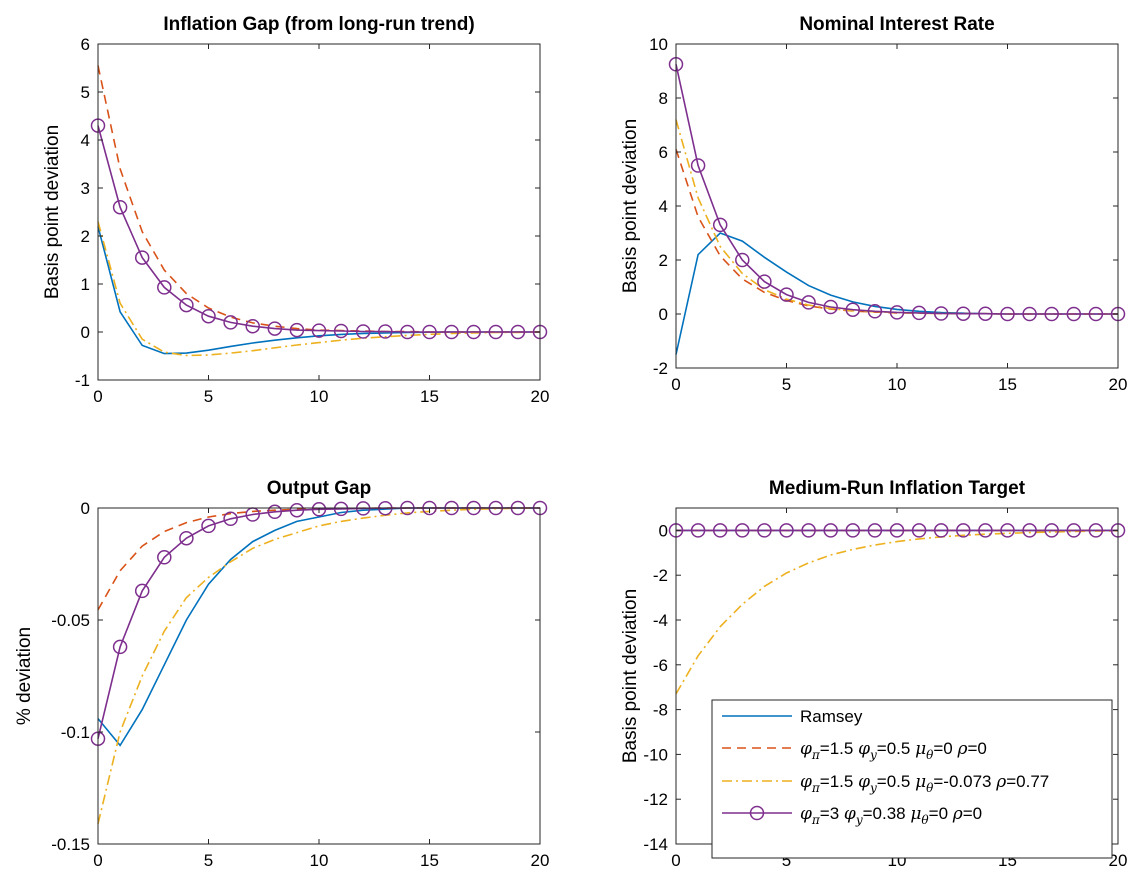  What do you see at coordinates (897, 488) in the screenshot?
I see `inflation-target-title: Medium-Run Inflation Target` at bounding box center [897, 488].